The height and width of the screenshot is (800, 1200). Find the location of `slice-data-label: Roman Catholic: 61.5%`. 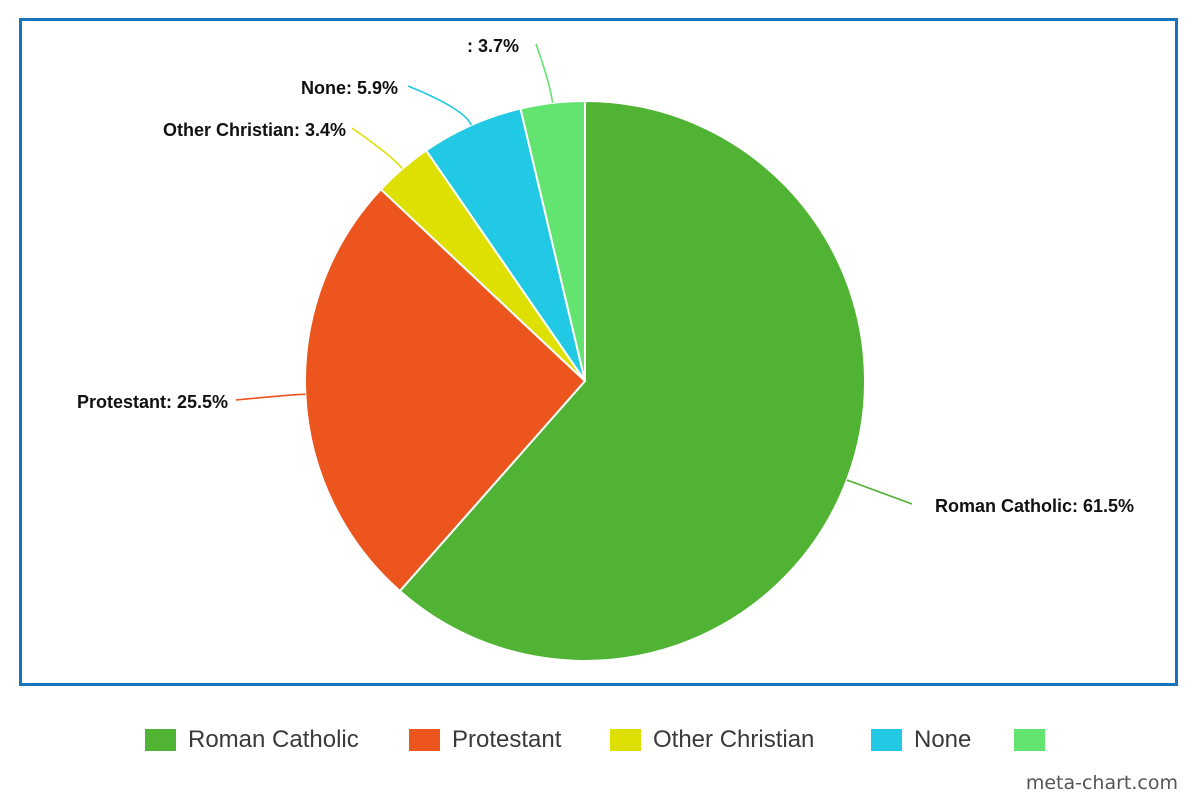

slice-data-label: Roman Catholic: 61.5% is located at coordinates (1034, 506).